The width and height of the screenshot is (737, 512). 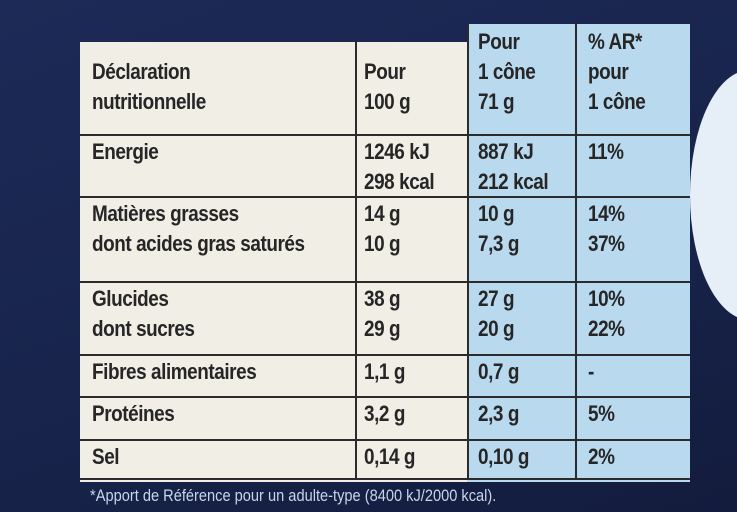 What do you see at coordinates (606, 243) in the screenshot?
I see `cell-text: 37%` at bounding box center [606, 243].